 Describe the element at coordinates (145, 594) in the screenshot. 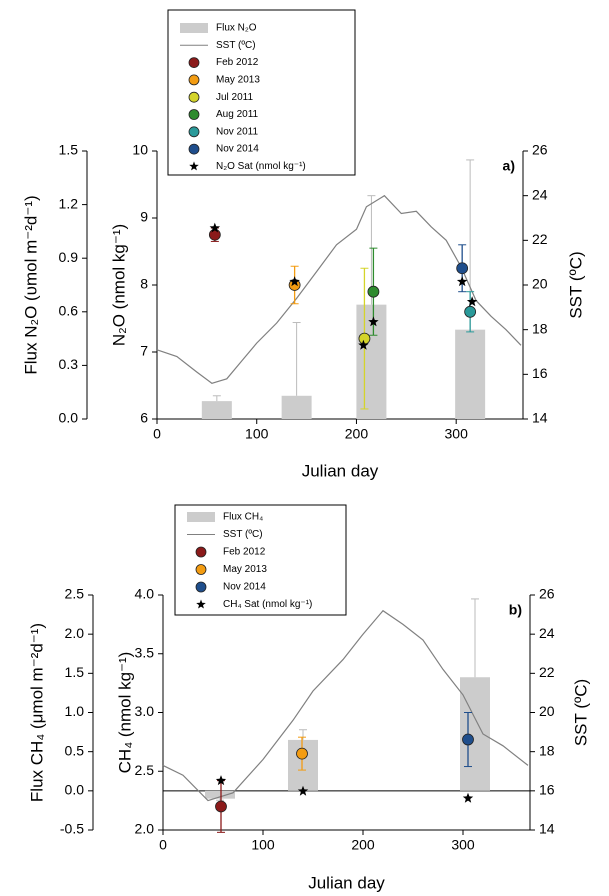

I see `y-tick-label: 4.0` at that location.